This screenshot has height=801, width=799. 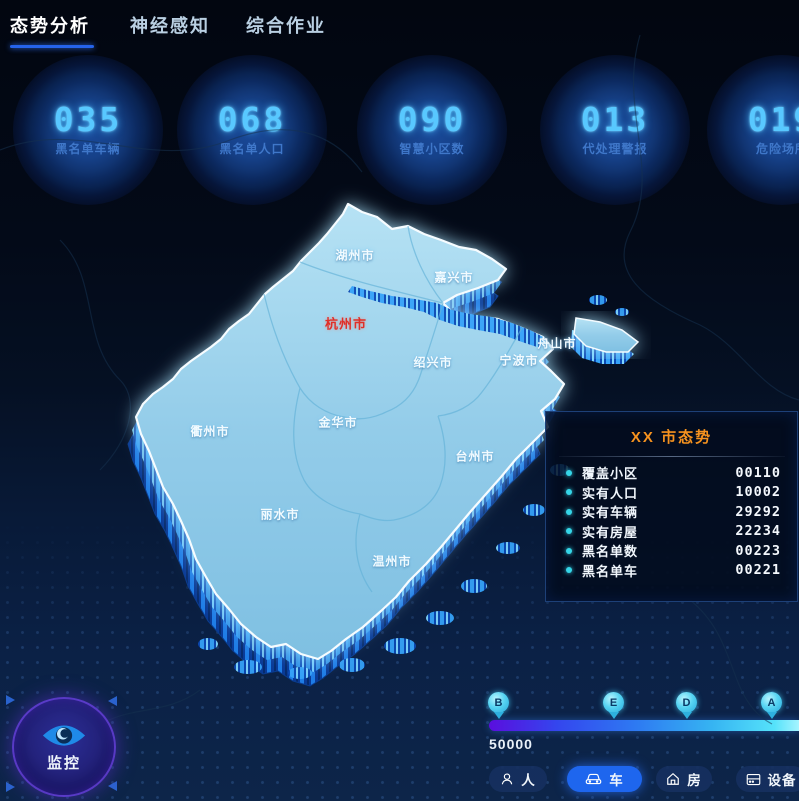 What do you see at coordinates (170, 26) in the screenshot?
I see `tab-label: 神经感知` at bounding box center [170, 26].